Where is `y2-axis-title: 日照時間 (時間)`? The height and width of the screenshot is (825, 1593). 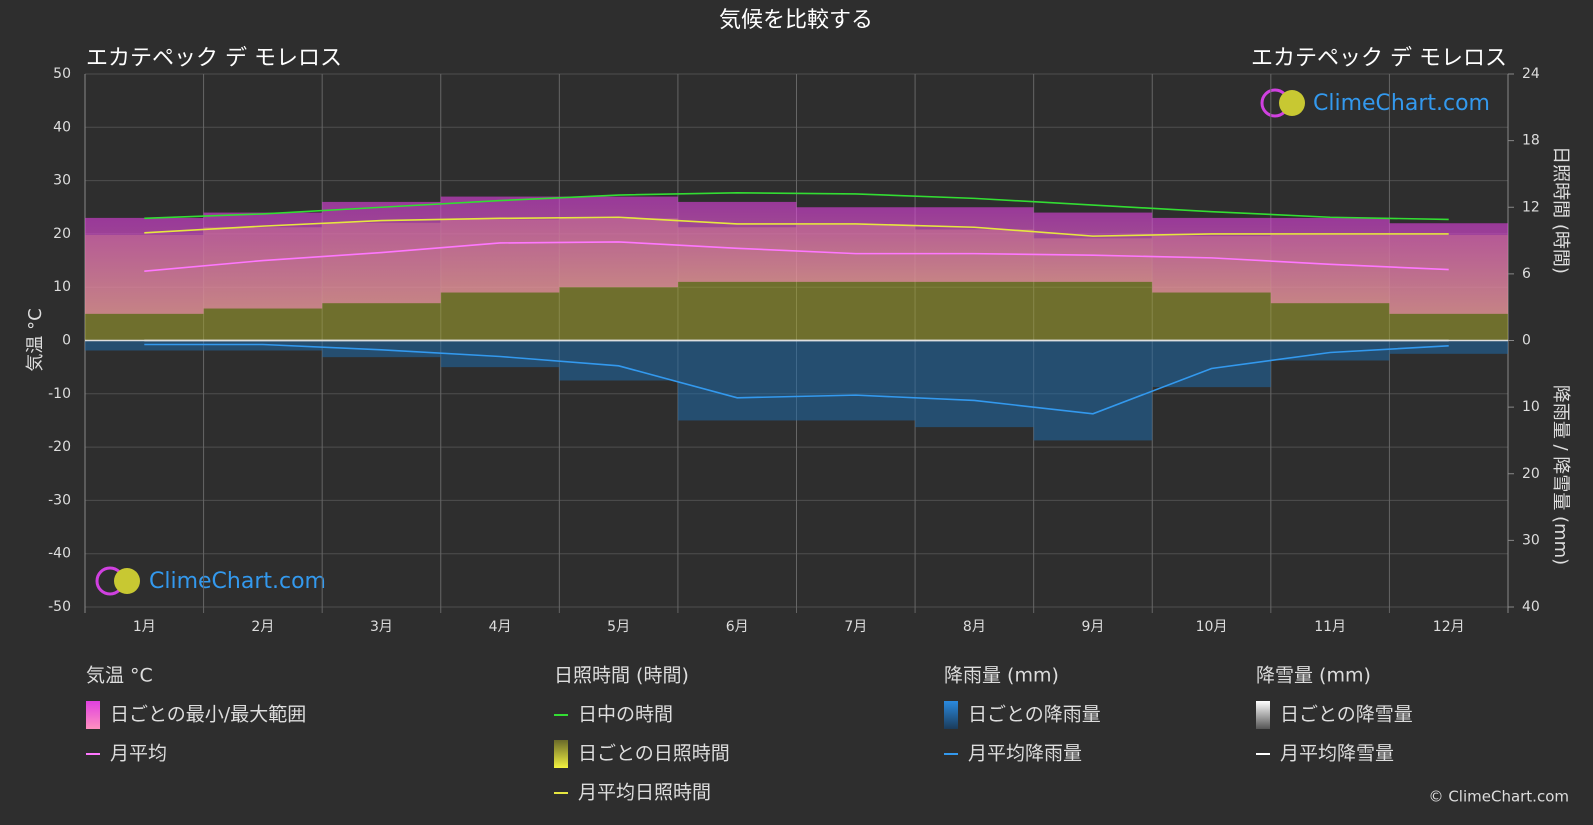 y2-axis-title: 日照時間 (時間) is located at coordinates (1560, 210).